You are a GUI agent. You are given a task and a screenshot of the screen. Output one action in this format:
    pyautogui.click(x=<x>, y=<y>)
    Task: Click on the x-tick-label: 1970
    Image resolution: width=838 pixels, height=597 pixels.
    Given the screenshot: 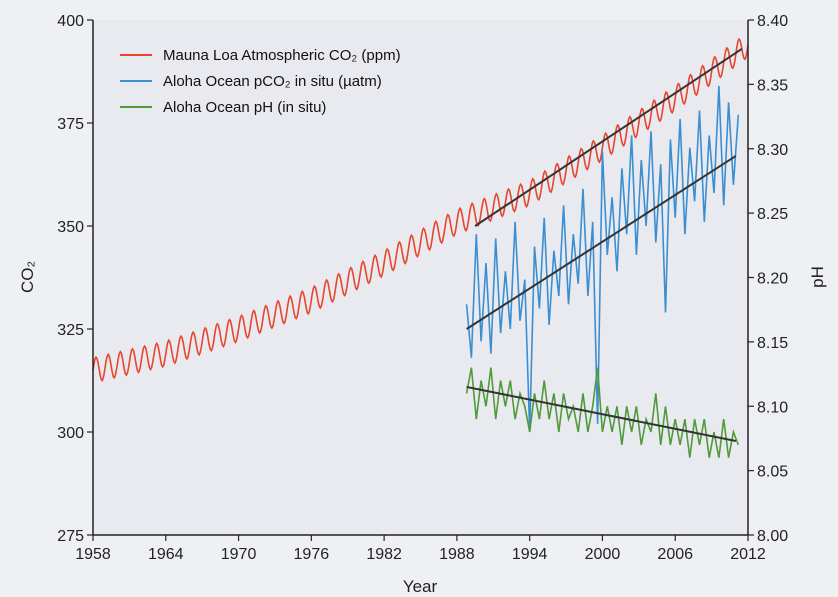 What is the action you would take?
    pyautogui.click(x=239, y=554)
    